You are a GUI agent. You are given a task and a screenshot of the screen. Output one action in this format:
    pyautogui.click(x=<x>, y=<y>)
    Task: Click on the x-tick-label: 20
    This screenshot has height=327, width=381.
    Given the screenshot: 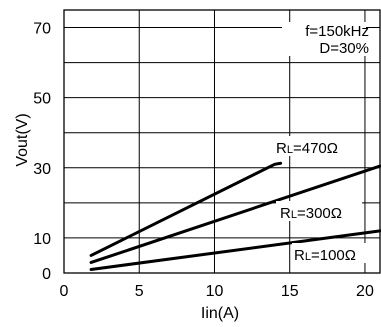 What is the action you would take?
    pyautogui.click(x=365, y=291)
    